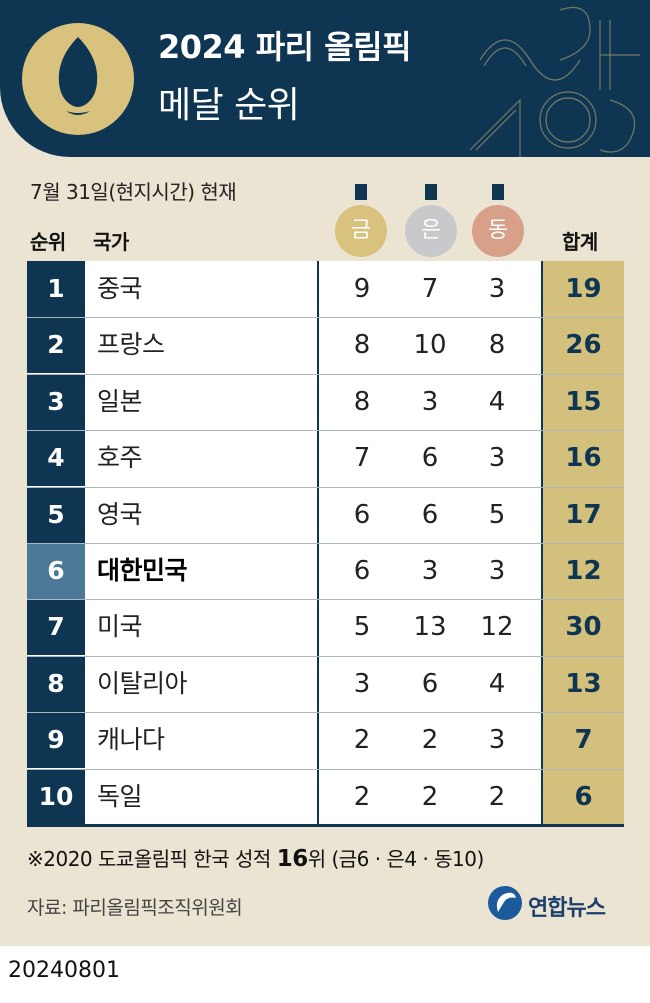 The width and height of the screenshot is (650, 1003). What do you see at coordinates (48, 242) in the screenshot?
I see `rank-column-header: 순위` at bounding box center [48, 242].